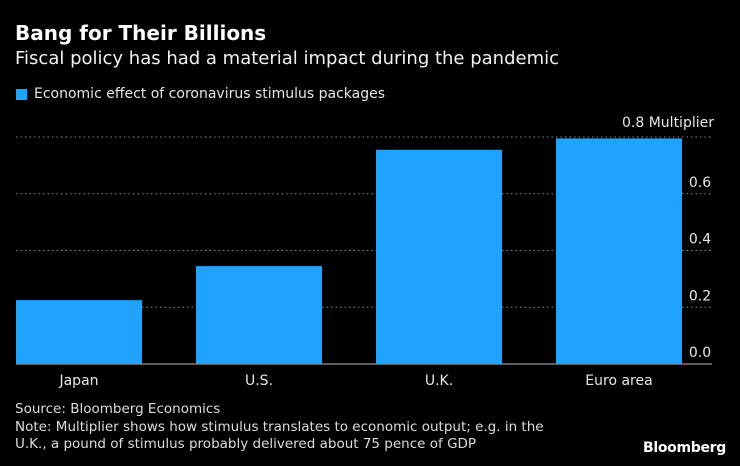  Describe the element at coordinates (79, 332) in the screenshot. I see `bar-japan` at that location.